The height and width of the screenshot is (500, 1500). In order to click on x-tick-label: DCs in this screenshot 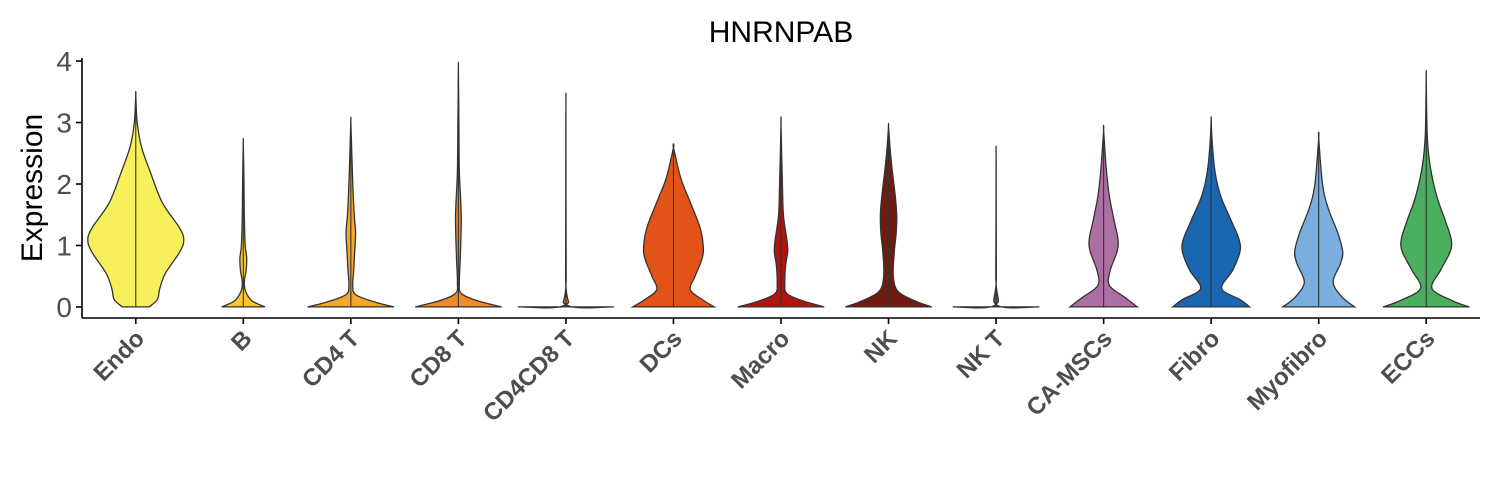, I will do `click(661, 351)`.